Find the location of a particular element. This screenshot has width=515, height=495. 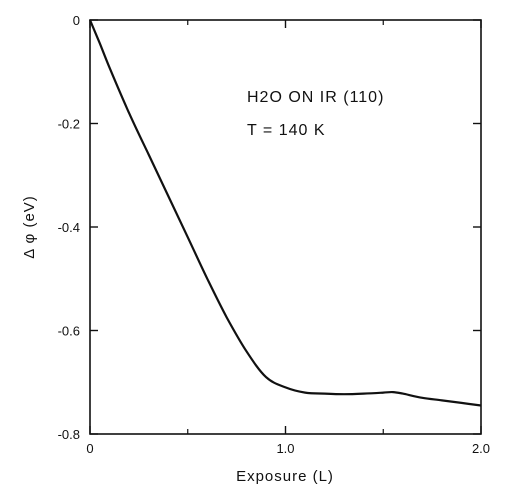

x-tick-label: 1.0 is located at coordinates (285, 448).